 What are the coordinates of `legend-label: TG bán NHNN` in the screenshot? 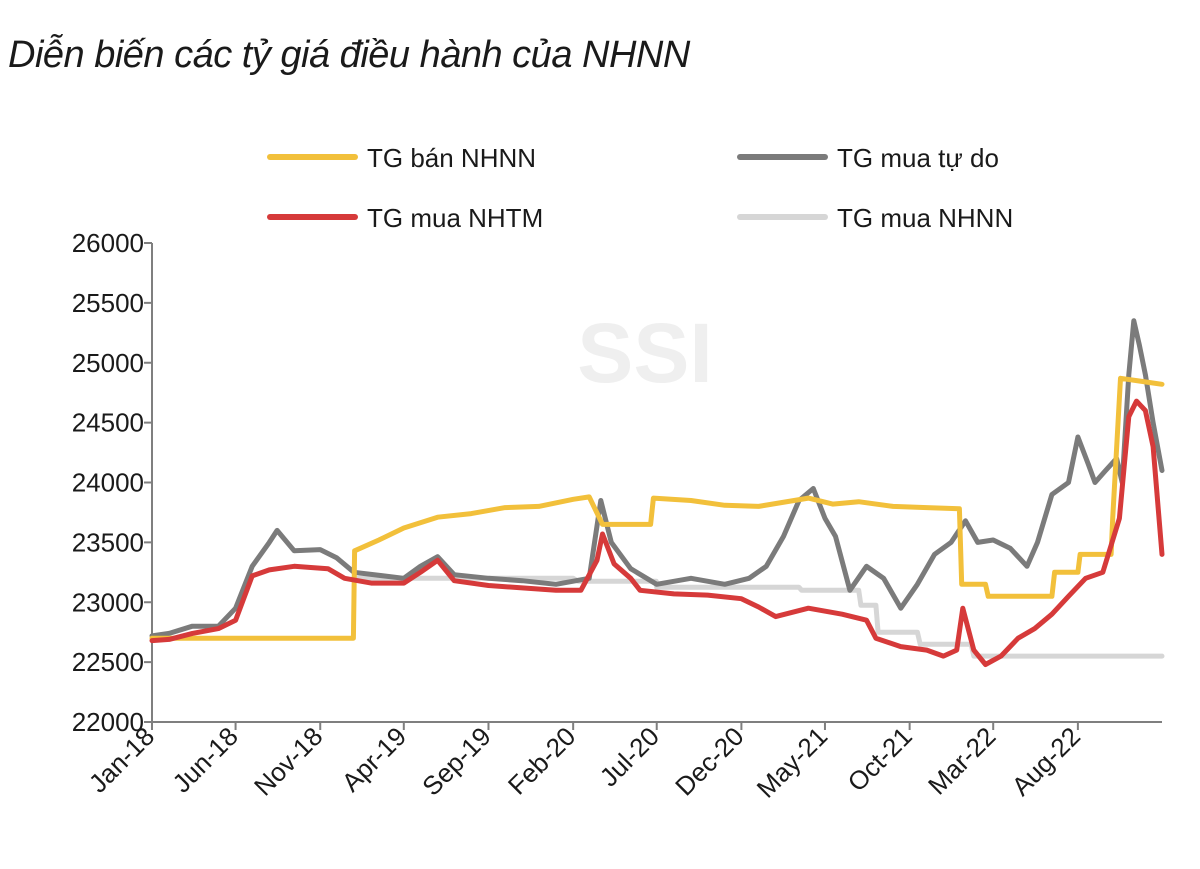 It's located at (451, 158).